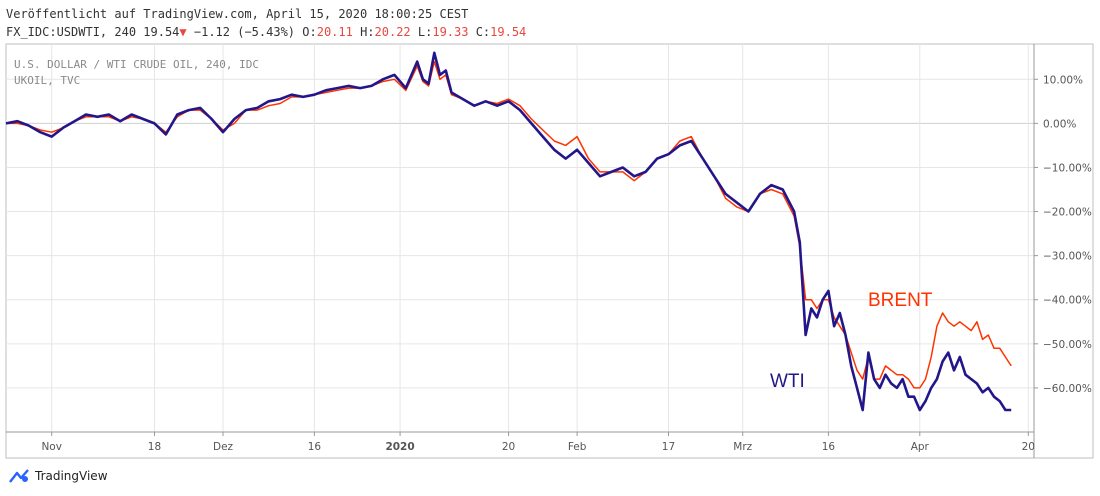 Image resolution: width=1100 pixels, height=496 pixels. Describe the element at coordinates (51, 447) in the screenshot. I see `x-tick-label: Nov` at that location.